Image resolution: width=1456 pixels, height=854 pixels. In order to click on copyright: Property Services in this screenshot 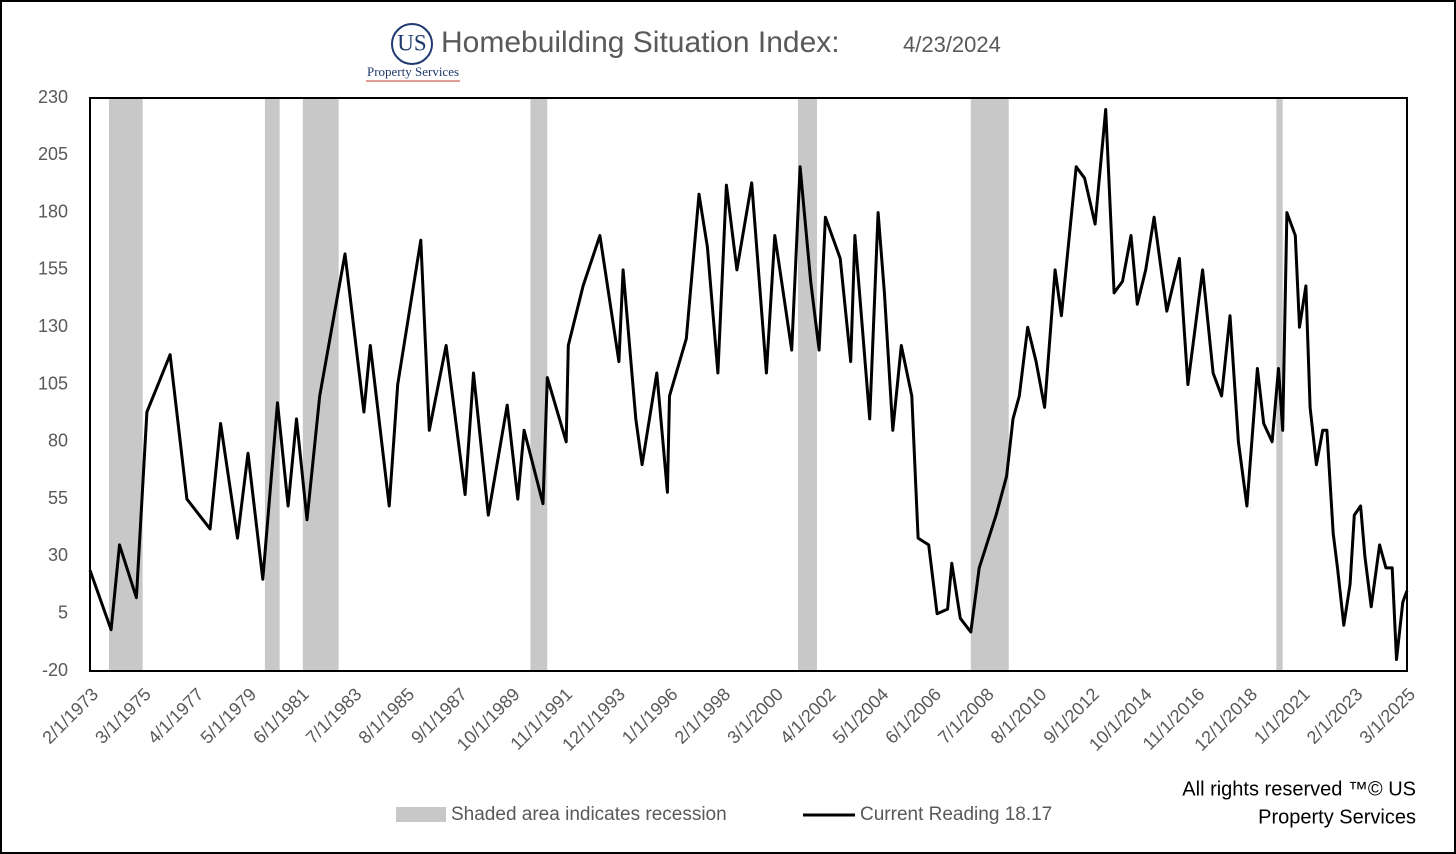, I will do `click(1337, 817)`.